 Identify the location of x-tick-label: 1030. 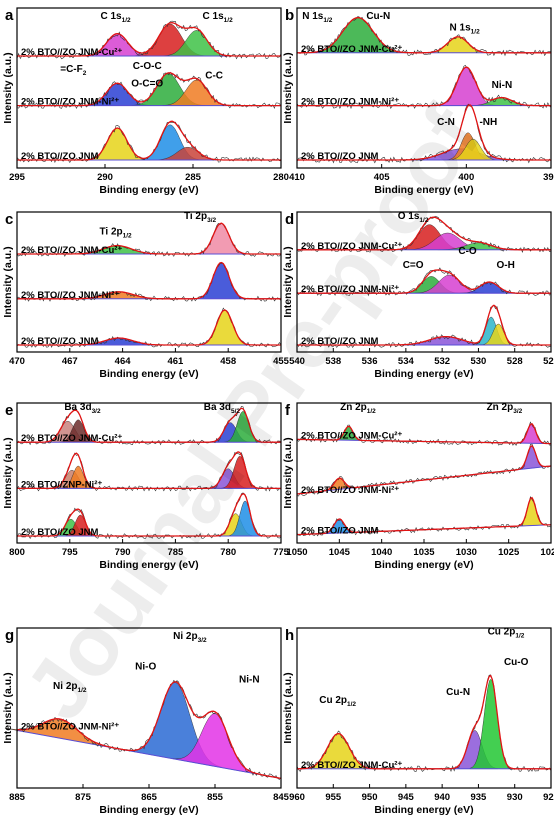
(466, 552).